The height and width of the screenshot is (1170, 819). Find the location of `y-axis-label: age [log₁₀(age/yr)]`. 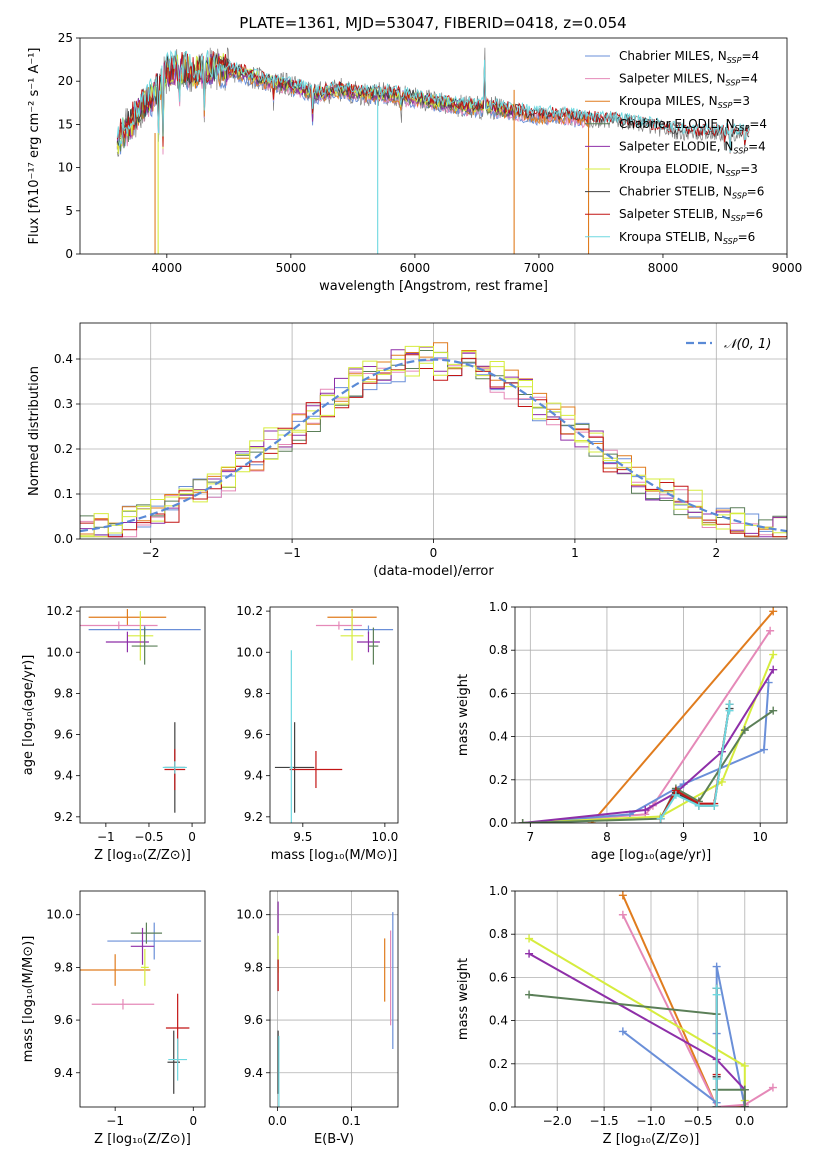

y-axis-label: age [log₁₀(age/yr)] is located at coordinates (28, 715).